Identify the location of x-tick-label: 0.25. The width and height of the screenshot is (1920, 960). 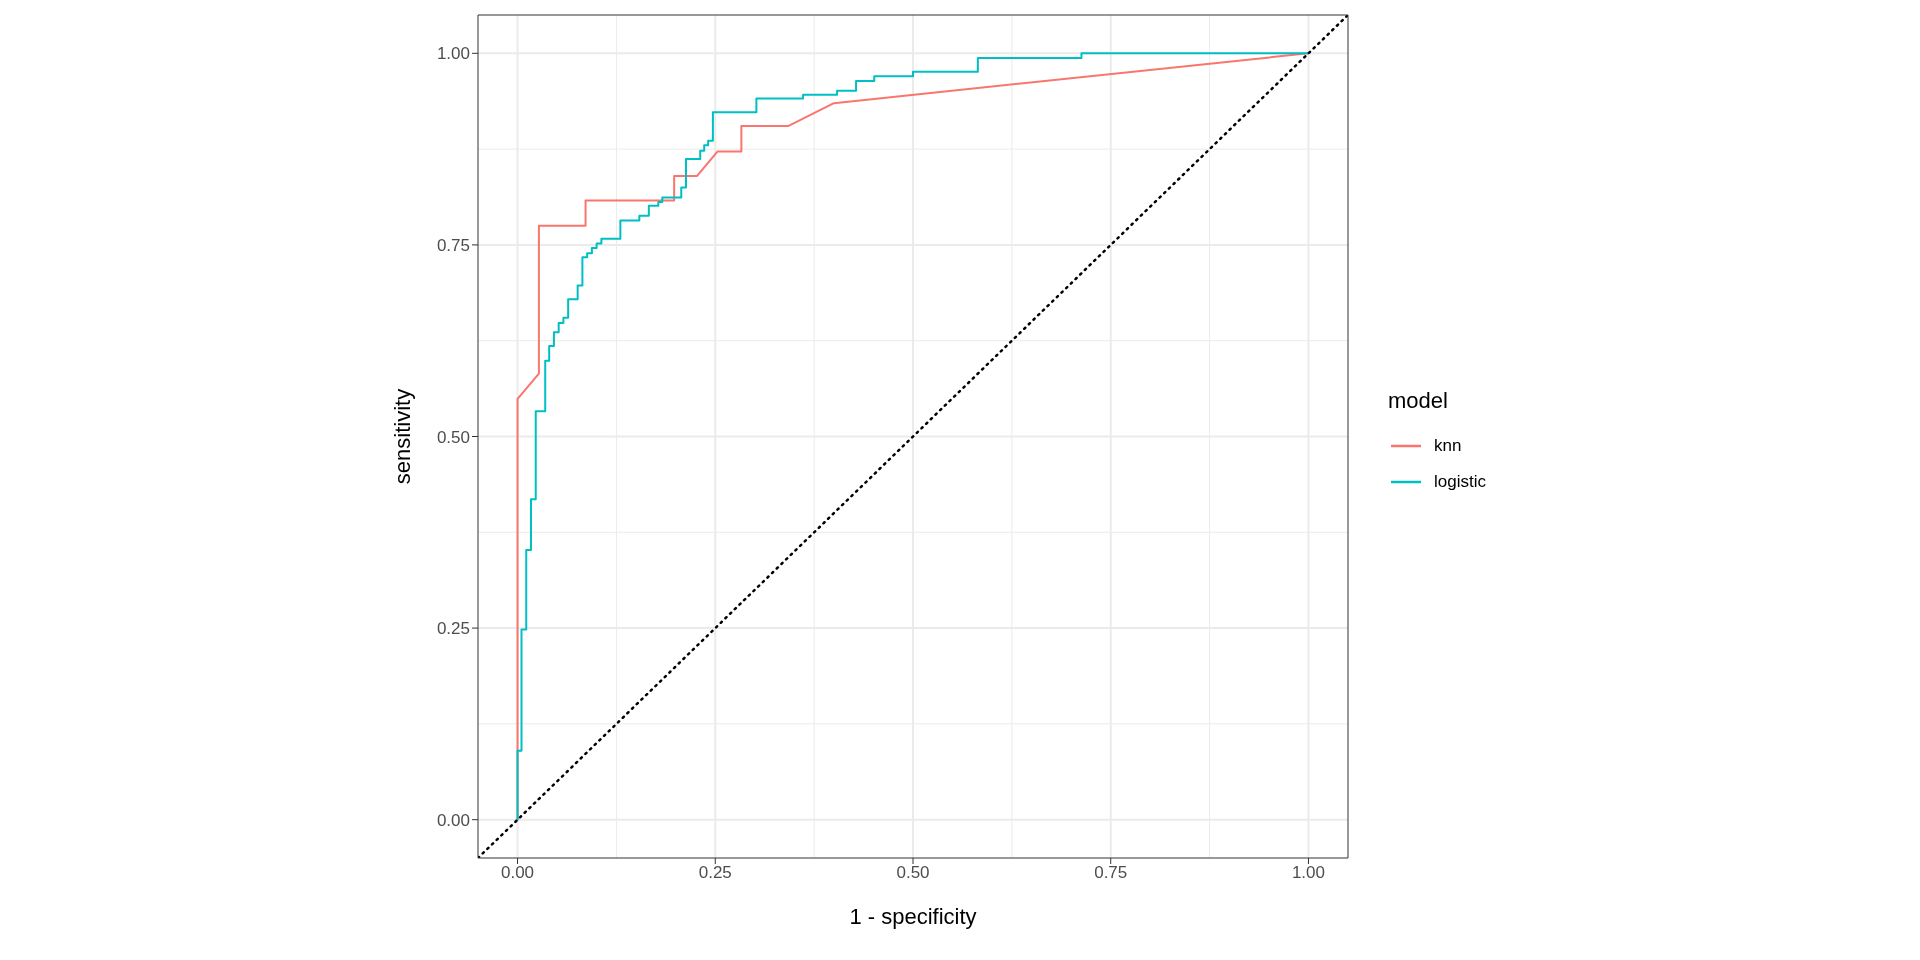
(715, 873).